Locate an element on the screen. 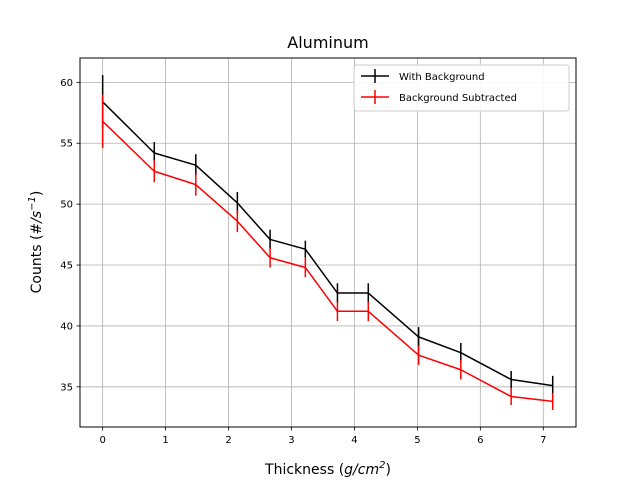 The height and width of the screenshot is (480, 640). x-tick-label: 6 is located at coordinates (480, 440).